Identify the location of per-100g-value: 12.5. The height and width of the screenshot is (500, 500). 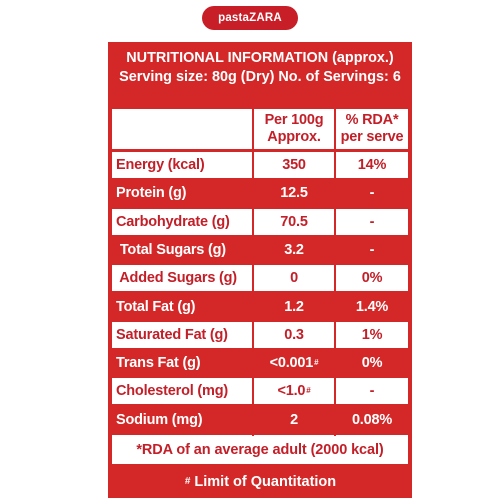
(294, 192).